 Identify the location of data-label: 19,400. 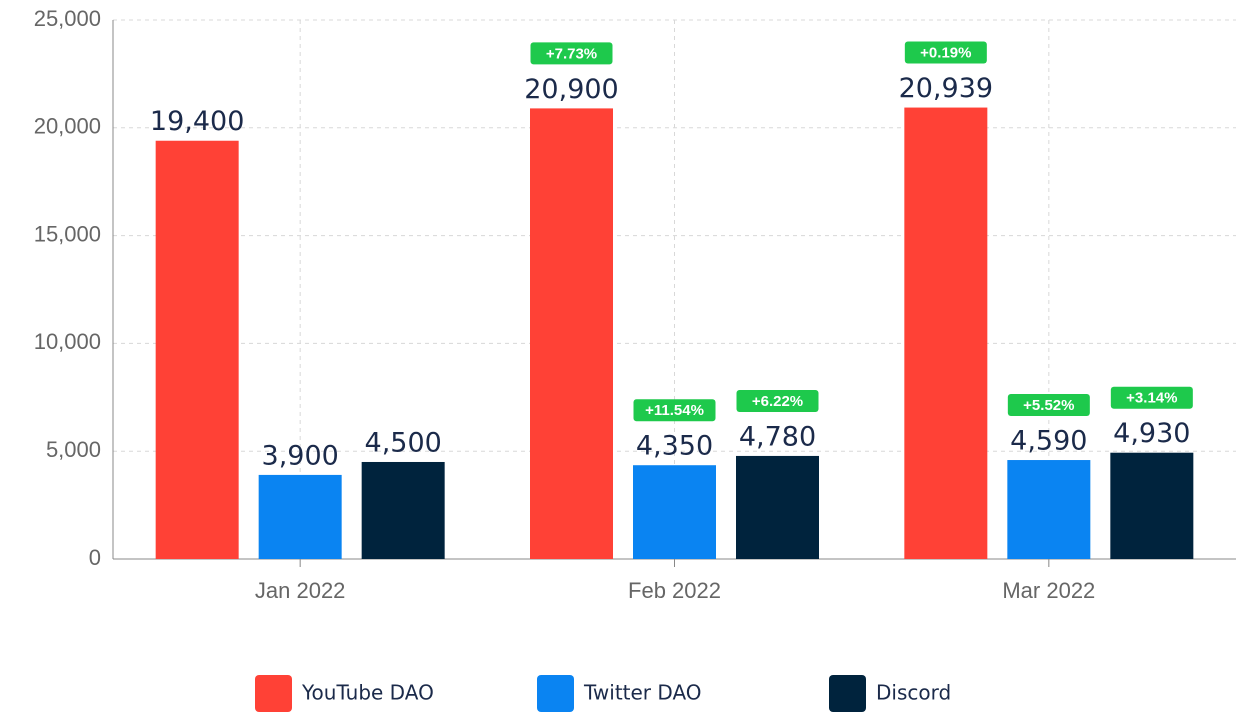
(197, 121).